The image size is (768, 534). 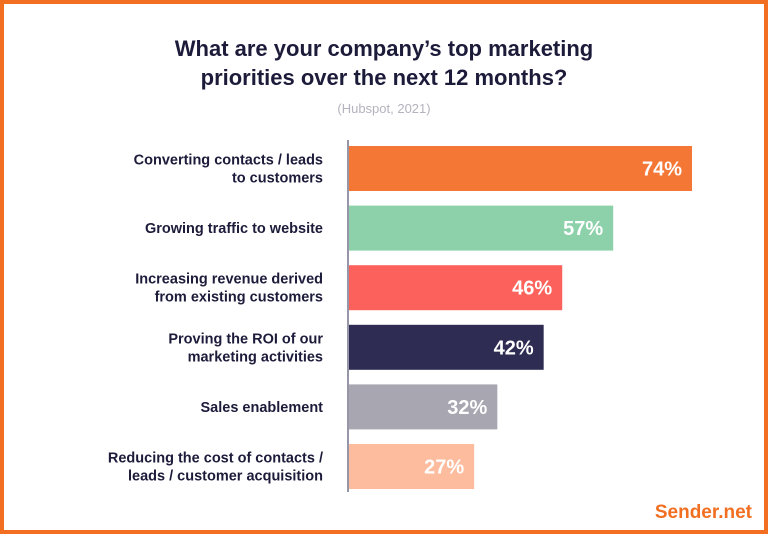 What do you see at coordinates (384, 77) in the screenshot?
I see `chart-title-line-2: priorities over the next 12 months?` at bounding box center [384, 77].